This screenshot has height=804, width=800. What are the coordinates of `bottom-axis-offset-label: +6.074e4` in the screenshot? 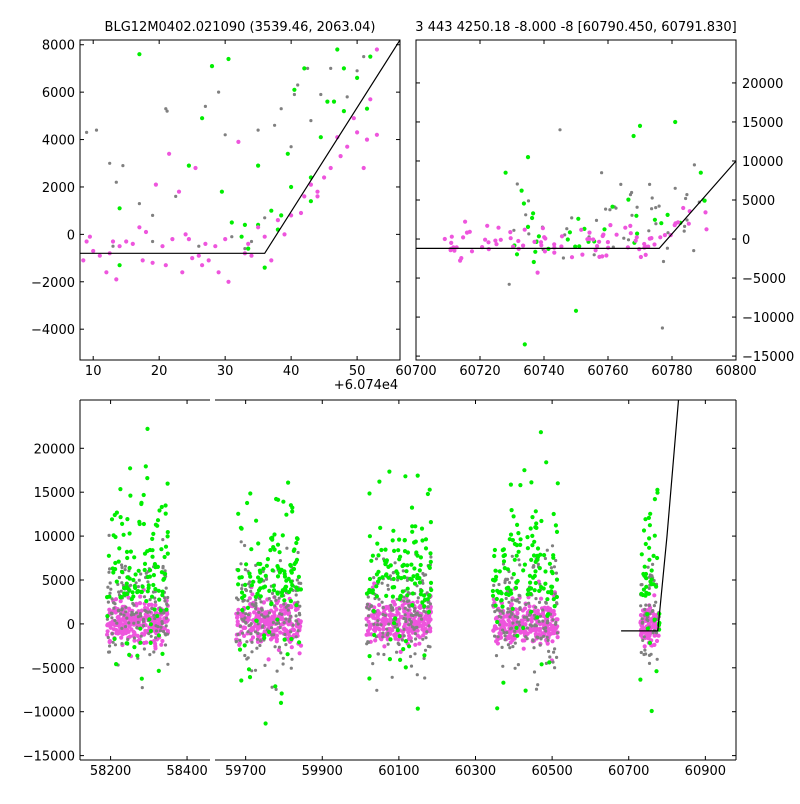 It's located at (366, 385).